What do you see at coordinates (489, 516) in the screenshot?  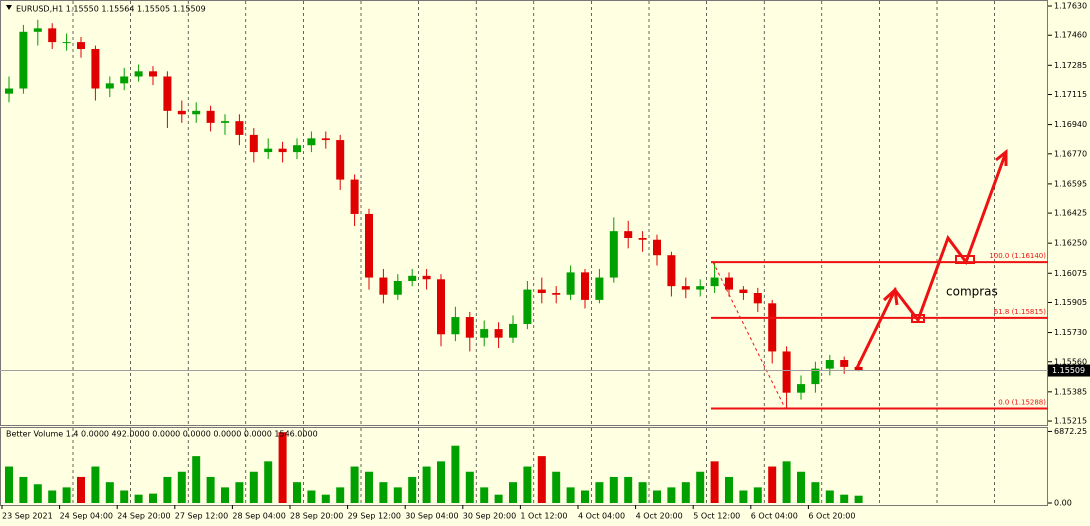 I see `x-tick-label: 30 Sep 20:00` at bounding box center [489, 516].